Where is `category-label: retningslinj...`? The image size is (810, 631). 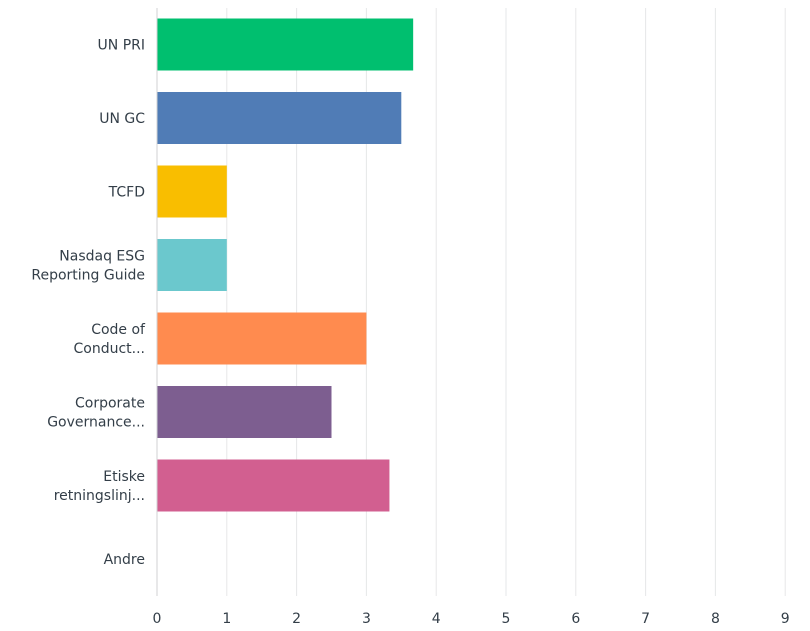
category-label: retningslinj... is located at coordinates (99, 496).